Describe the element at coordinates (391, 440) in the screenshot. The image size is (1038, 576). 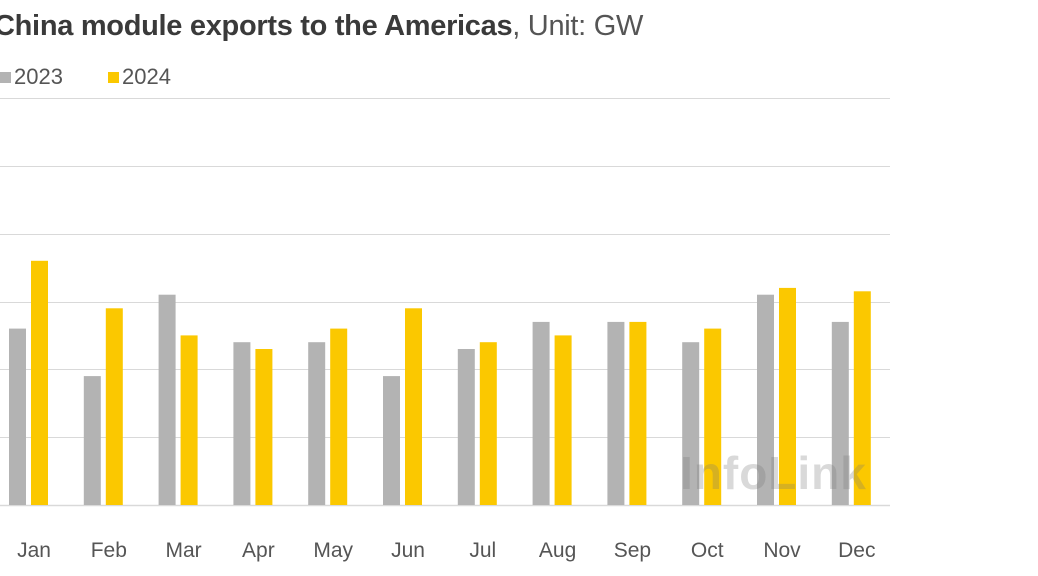
I see `bar-2023-jun` at that location.